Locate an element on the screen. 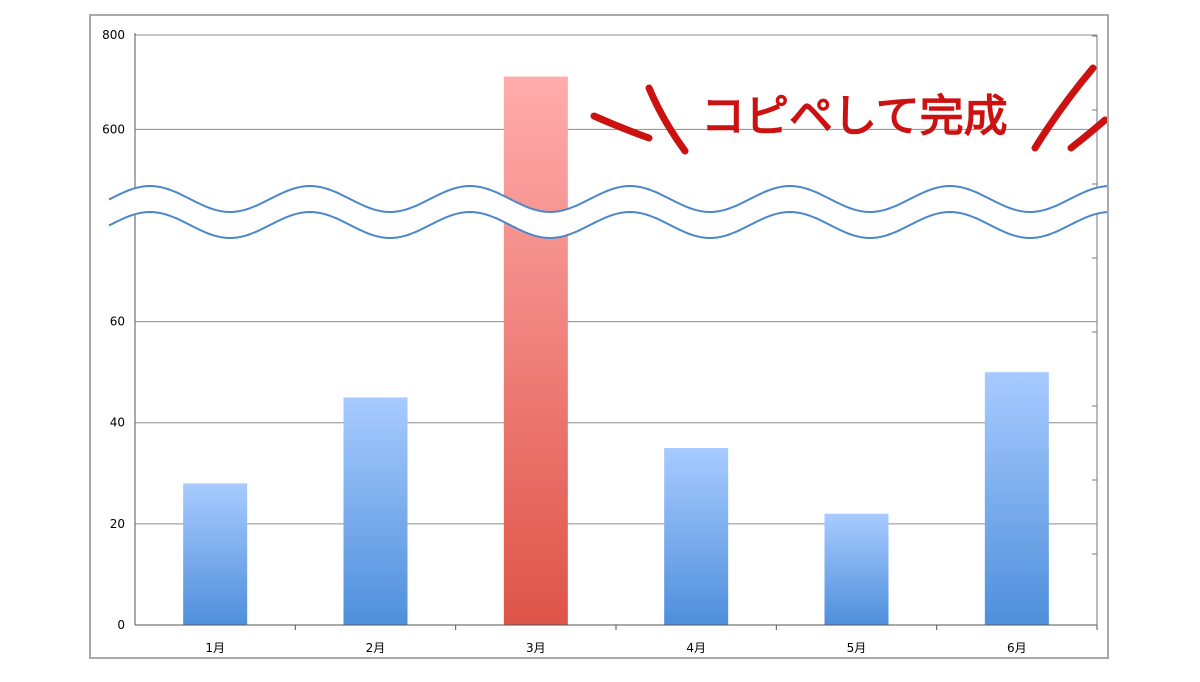 This screenshot has height=682, width=1200. x-tick-label: 2月 is located at coordinates (376, 648).